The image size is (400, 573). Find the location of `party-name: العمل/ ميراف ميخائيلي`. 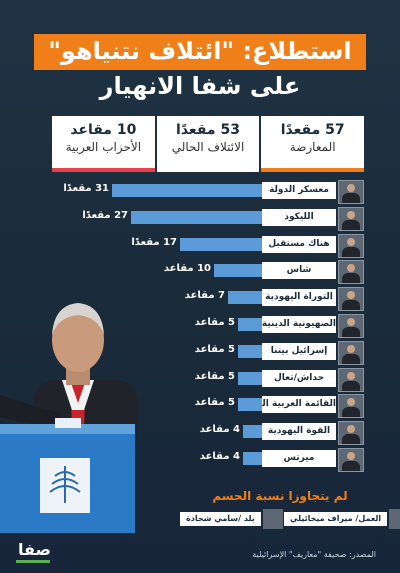

party-name: العمل/ ميراف ميخائيلي is located at coordinates (336, 519).